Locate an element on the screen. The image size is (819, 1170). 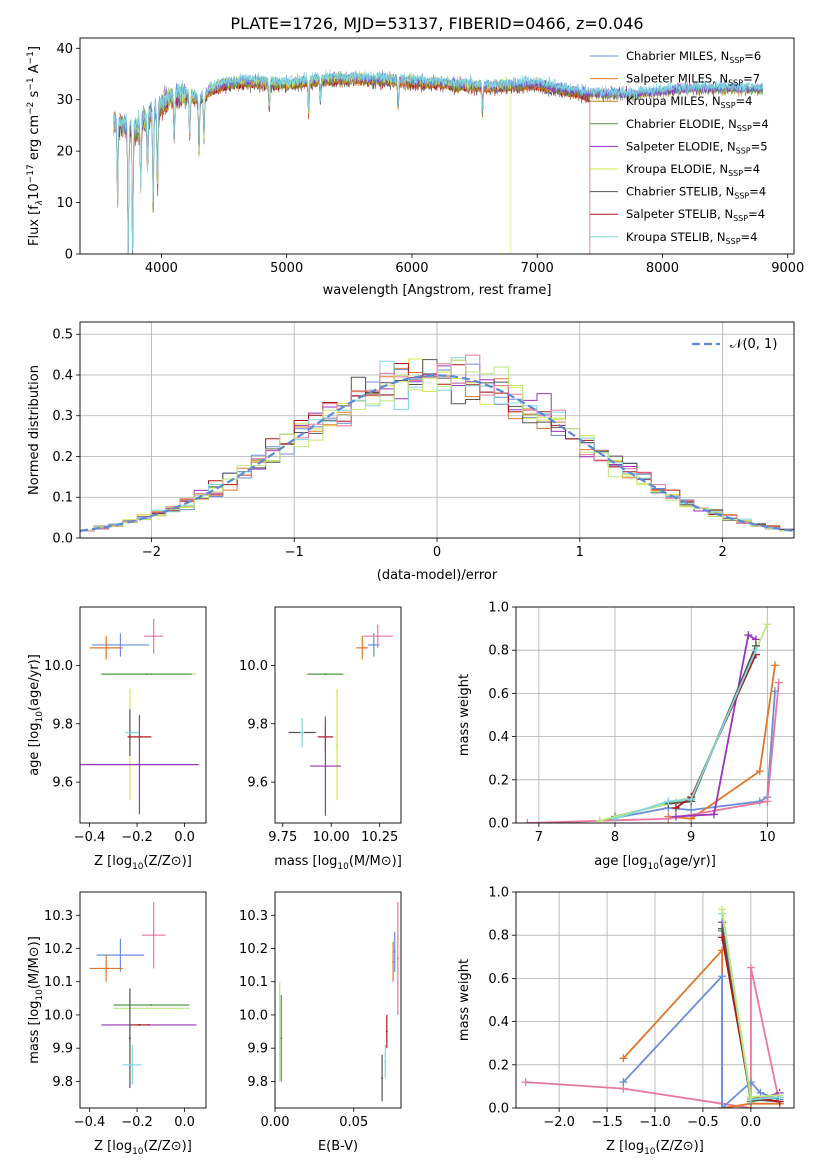
series-line-salpeter_miles is located at coordinates (701, 1027).